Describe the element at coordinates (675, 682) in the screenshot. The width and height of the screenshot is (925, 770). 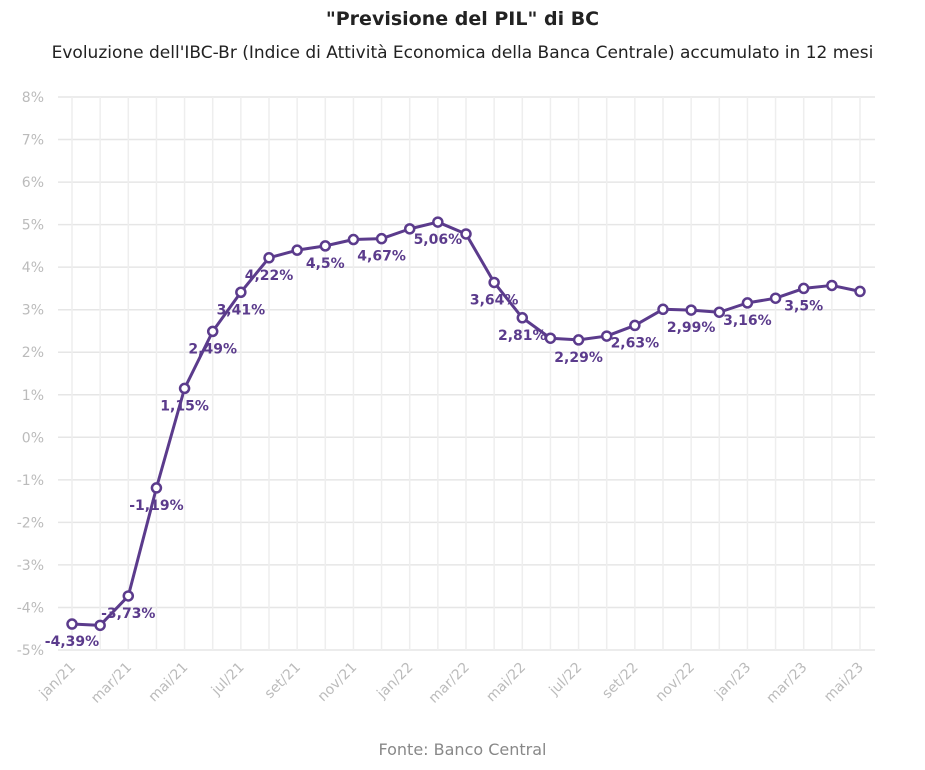
I see `x-tick-label: nov/22` at that location.